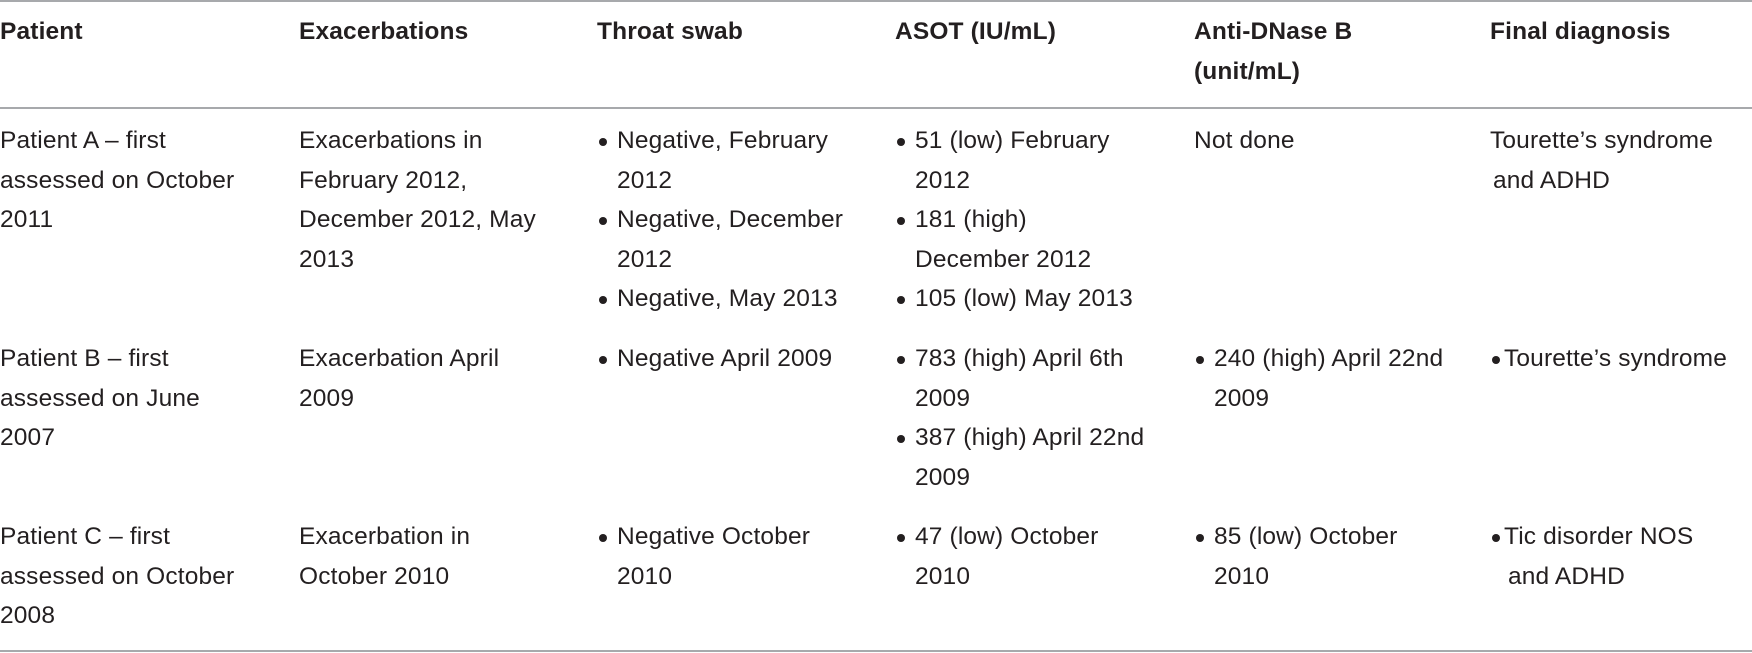  I want to click on text-line: 47 (low) October, so click(1007, 536).